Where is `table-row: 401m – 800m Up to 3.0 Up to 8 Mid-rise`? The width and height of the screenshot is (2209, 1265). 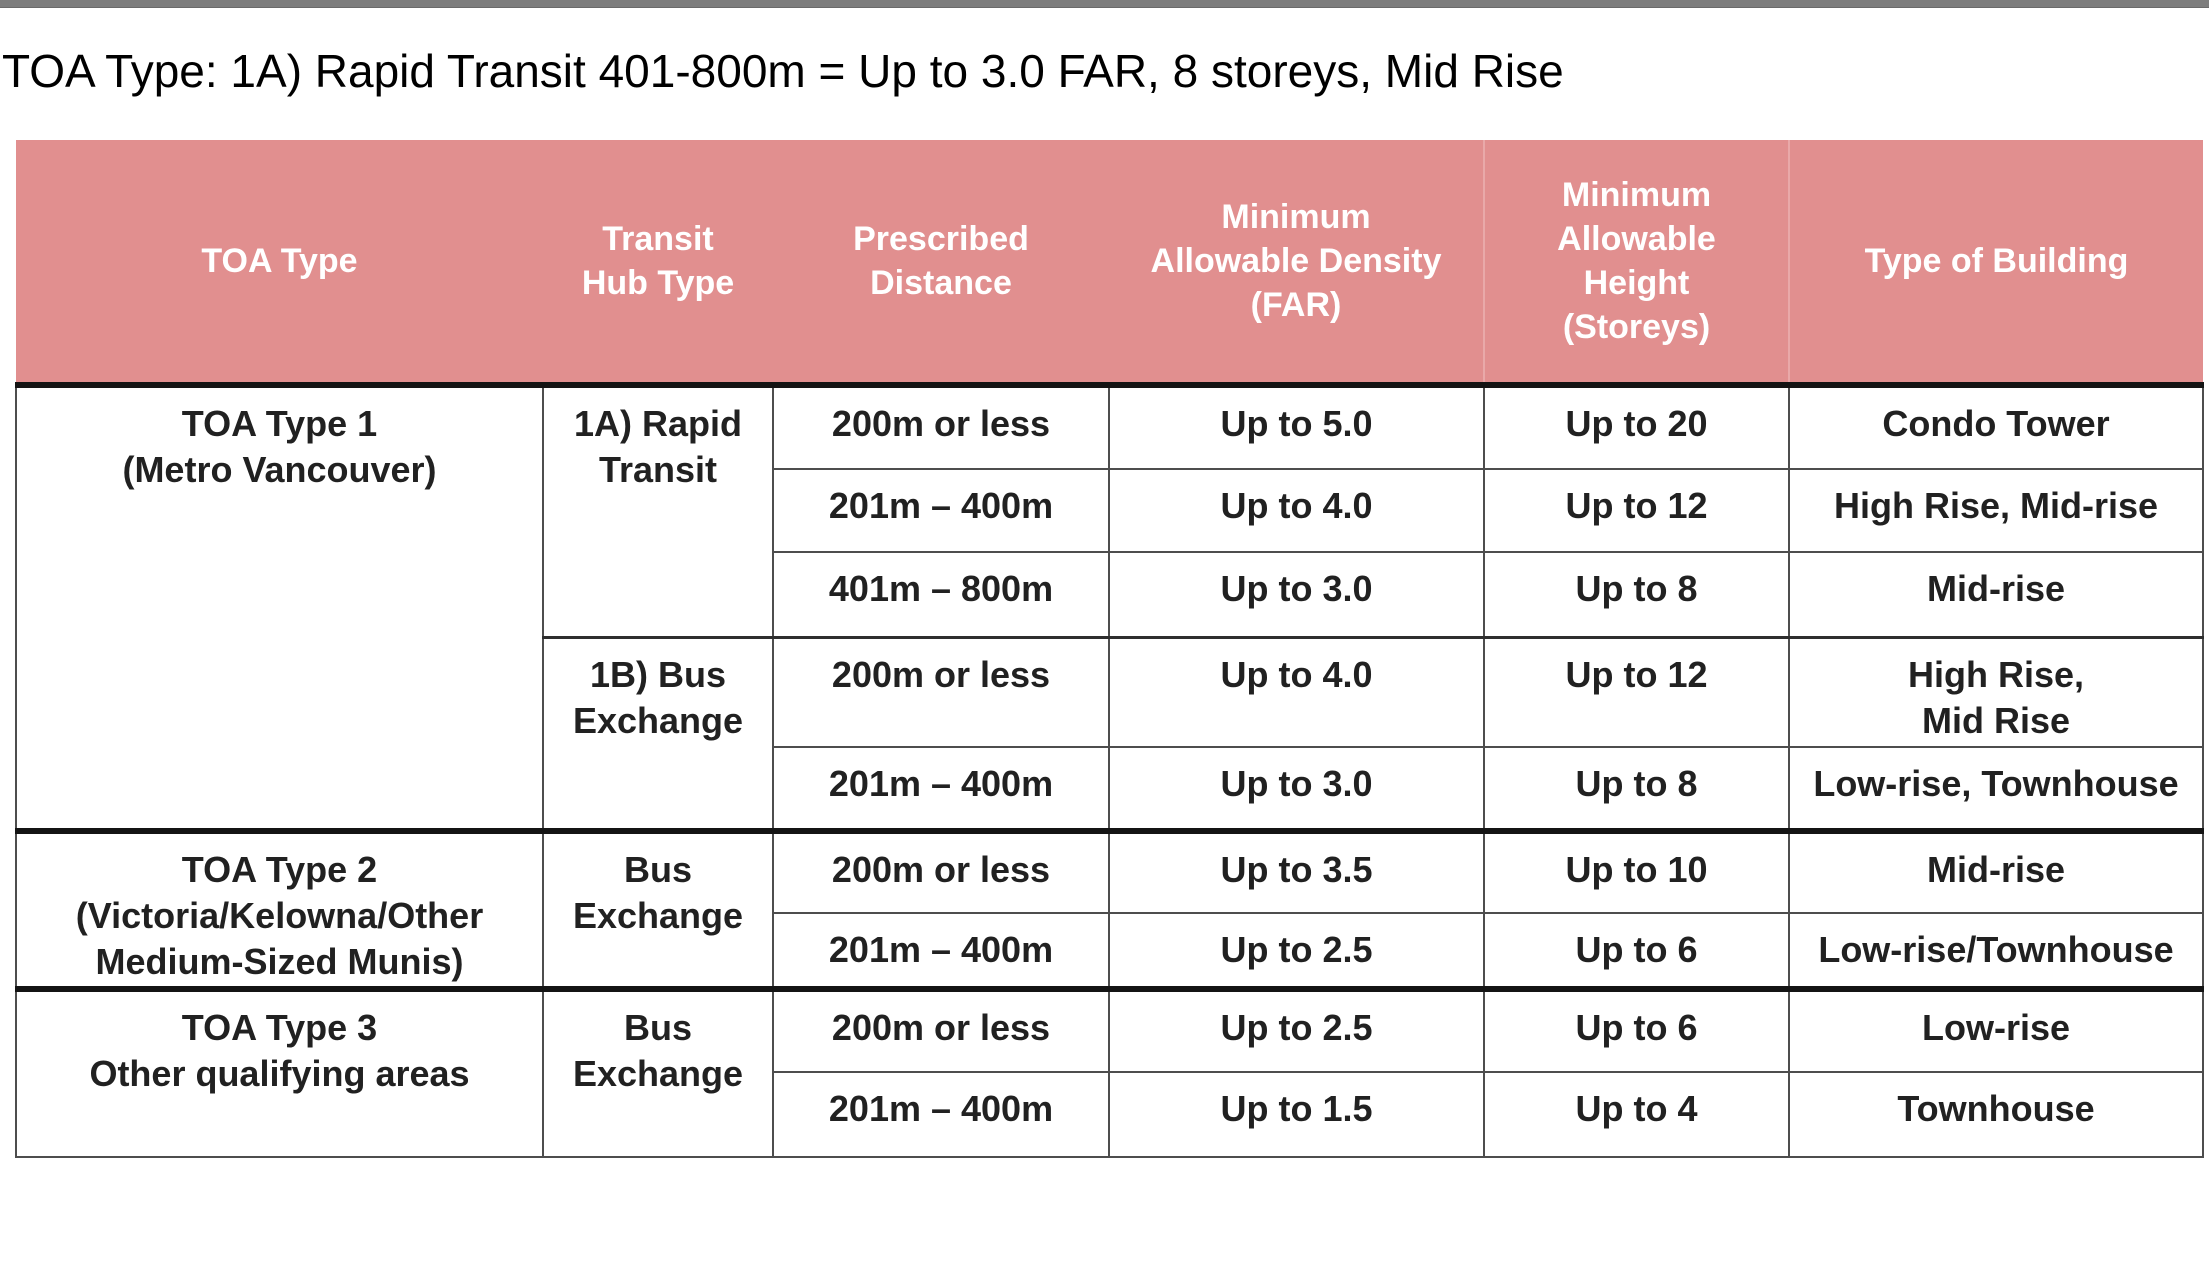 table-row: 401m – 800m Up to 3.0 Up to 8 Mid-rise is located at coordinates (1110, 594).